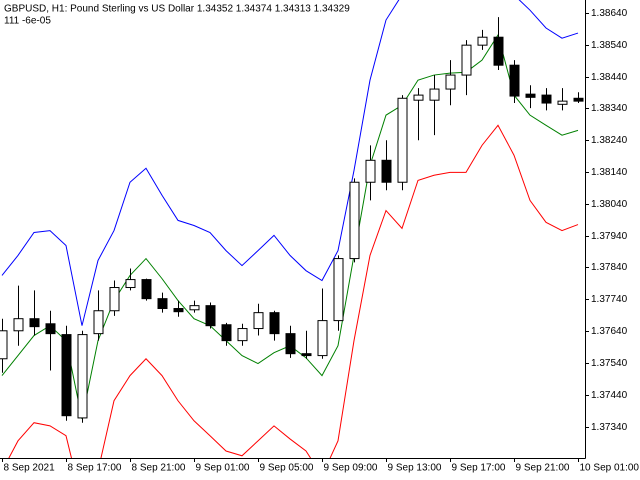 This screenshot has height=480, width=640. What do you see at coordinates (609, 77) in the screenshot?
I see `y-tick-label: 1.38440` at bounding box center [609, 77].